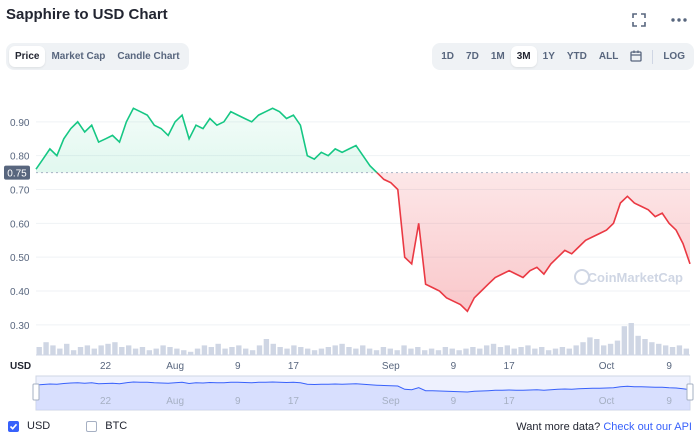 This screenshot has height=443, width=700. I want to click on log-toggle: LOG, so click(674, 56).